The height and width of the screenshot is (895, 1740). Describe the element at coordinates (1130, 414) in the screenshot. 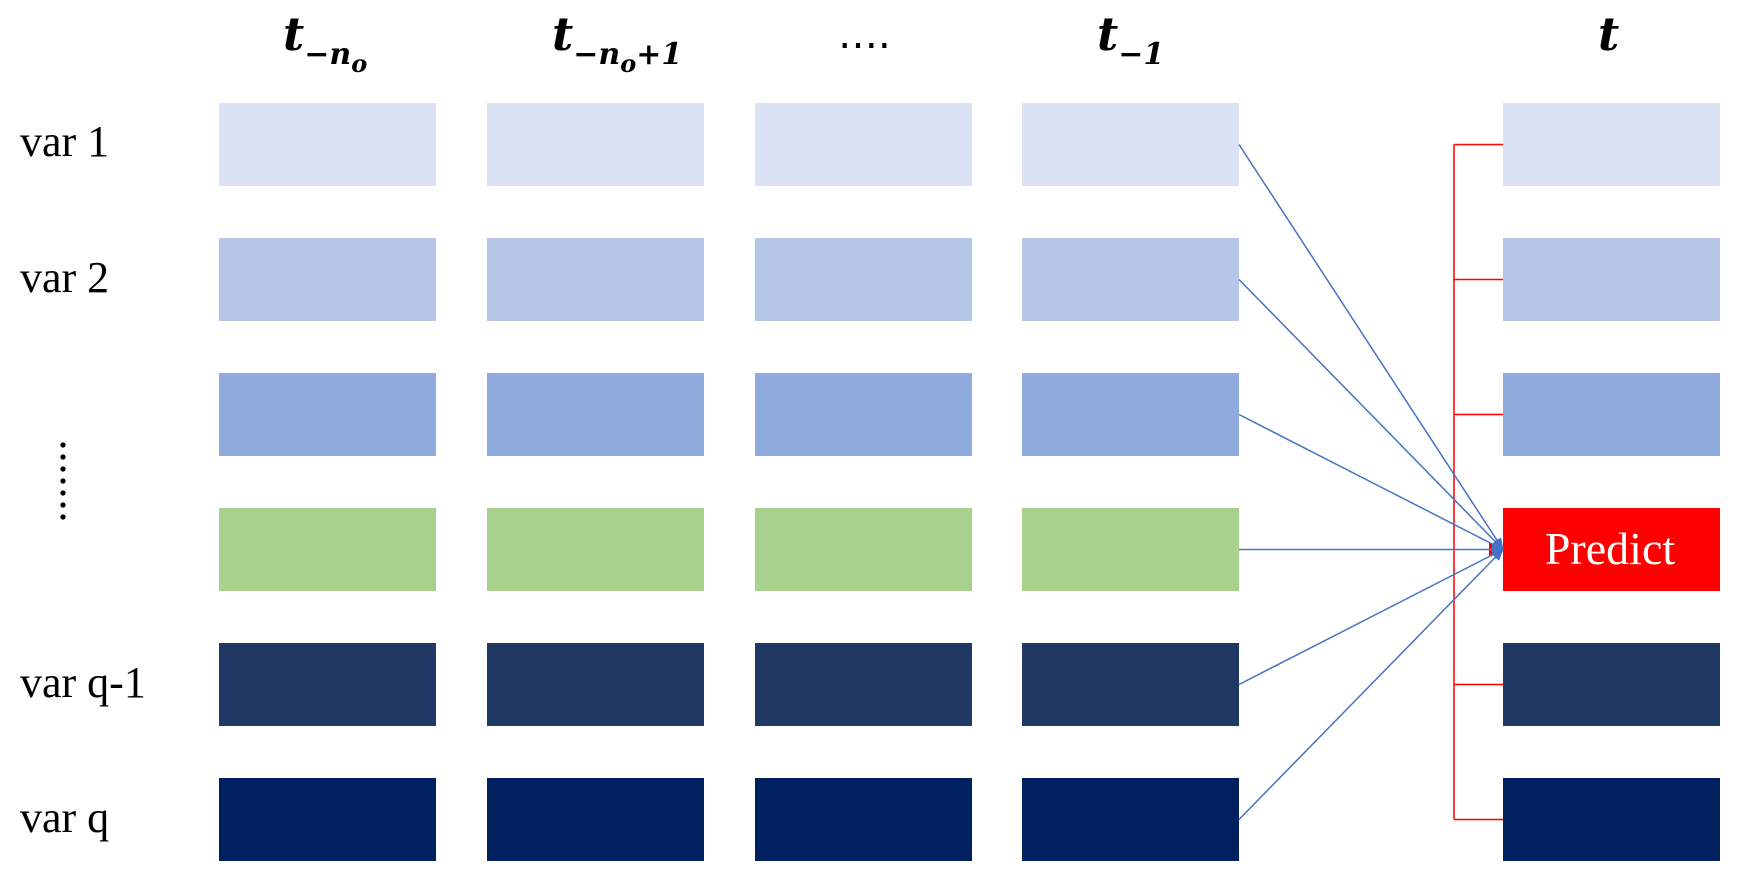

I see `cell-row3-col4` at that location.